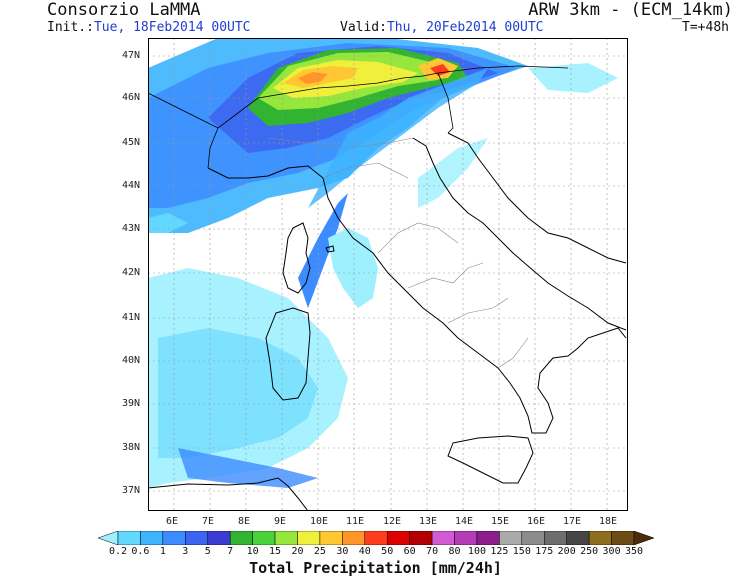 The width and height of the screenshot is (751, 580). Describe the element at coordinates (705, 27) in the screenshot. I see `forecast-step: T=+48h` at that location.